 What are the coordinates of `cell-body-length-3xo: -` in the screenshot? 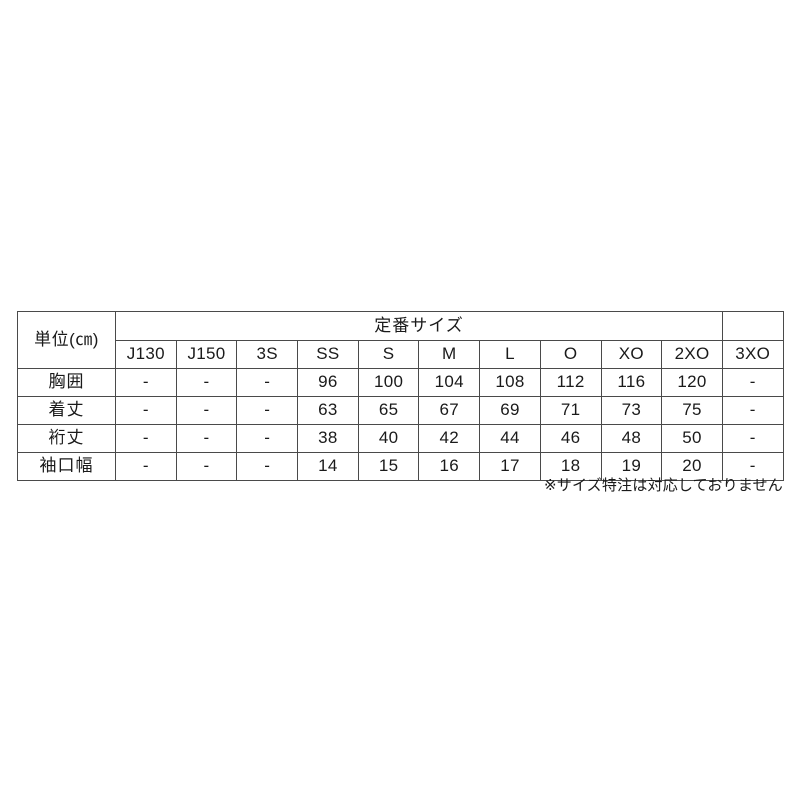 It's located at (752, 410).